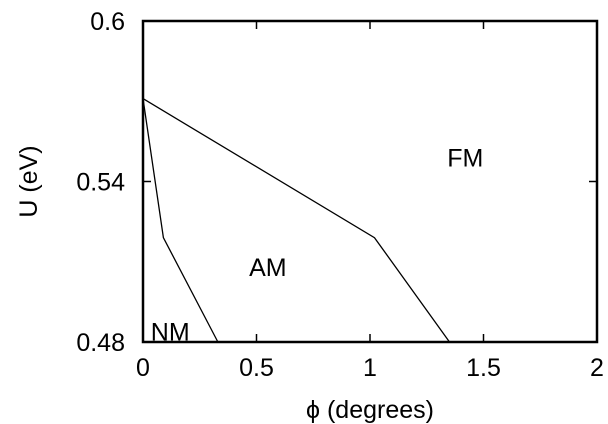 This screenshot has width=608, height=424. I want to click on y-tick-label: 0.6, so click(107, 22).